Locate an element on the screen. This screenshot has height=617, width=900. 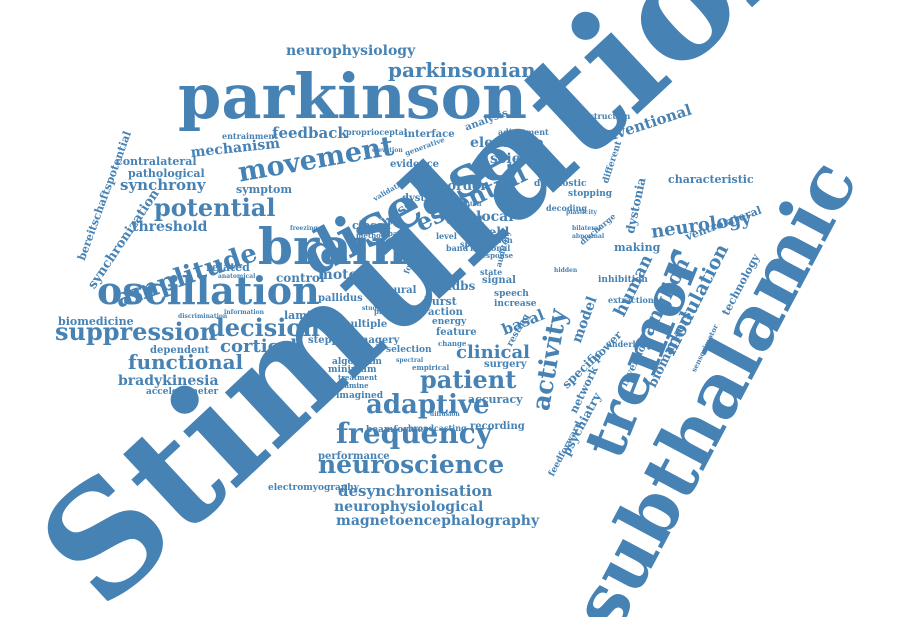
word-pallidus: pallidus is located at coordinates (340, 298).